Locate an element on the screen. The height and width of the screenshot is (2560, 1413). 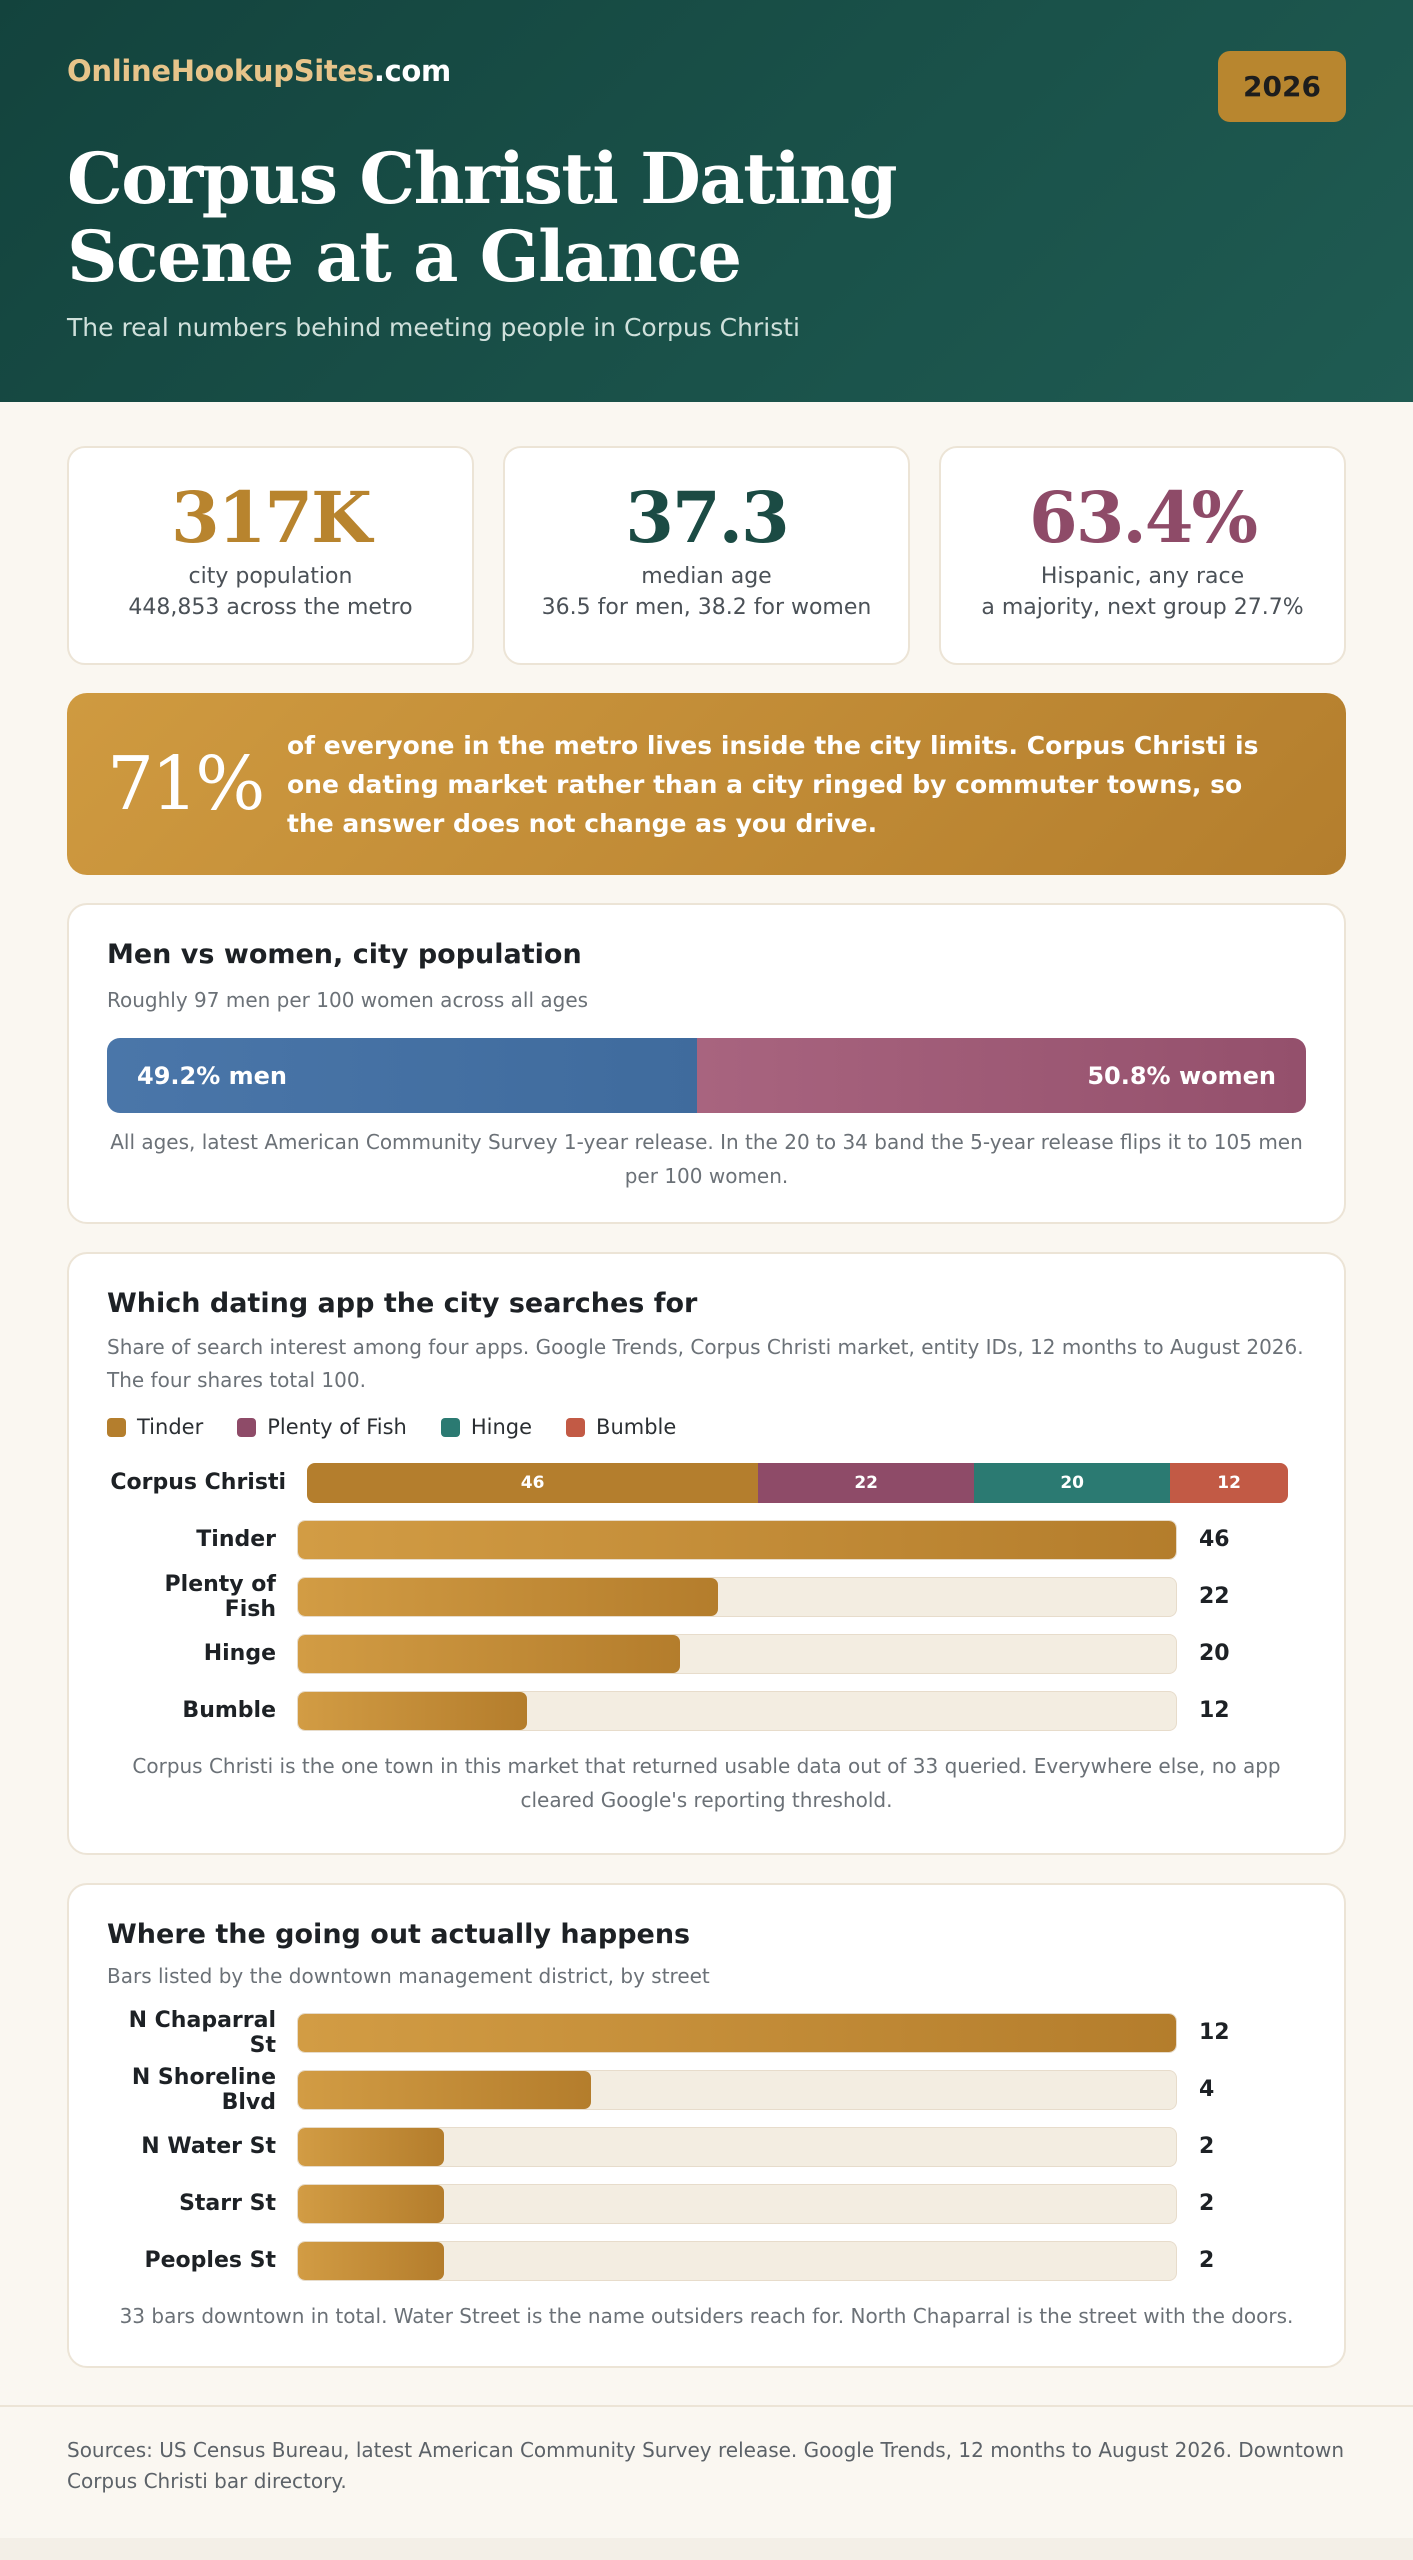
bar-row-bumble: Bumble 12 is located at coordinates (706, 1710).